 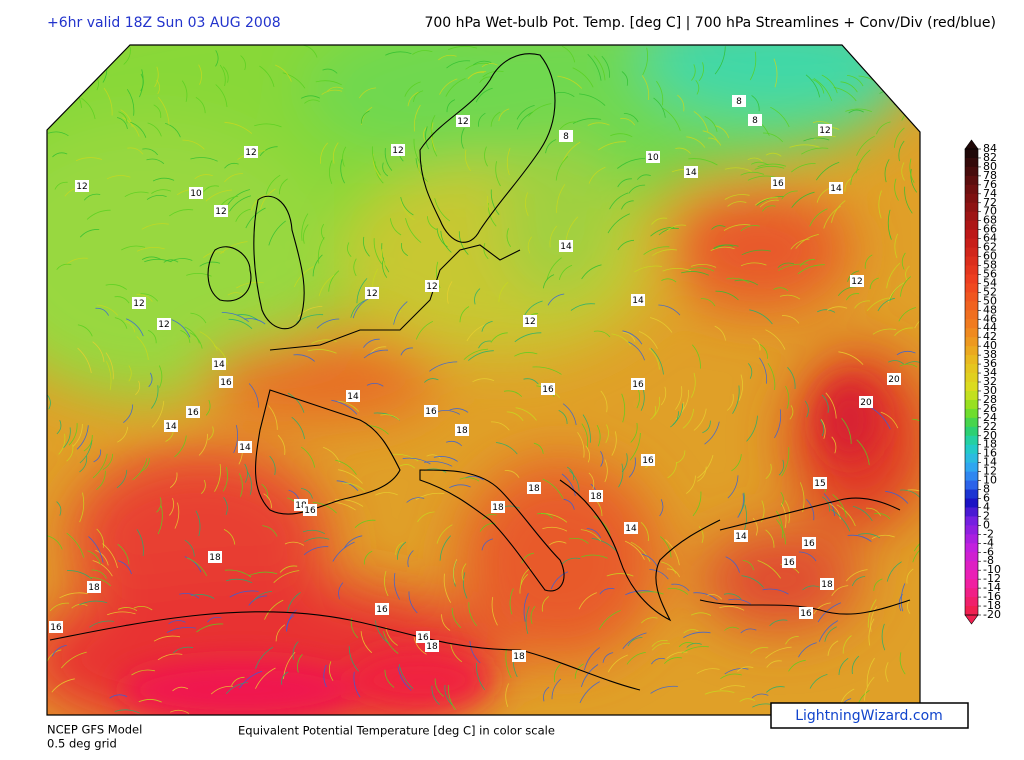 What do you see at coordinates (990, 471) in the screenshot?
I see `colorbar-label: 12` at bounding box center [990, 471].